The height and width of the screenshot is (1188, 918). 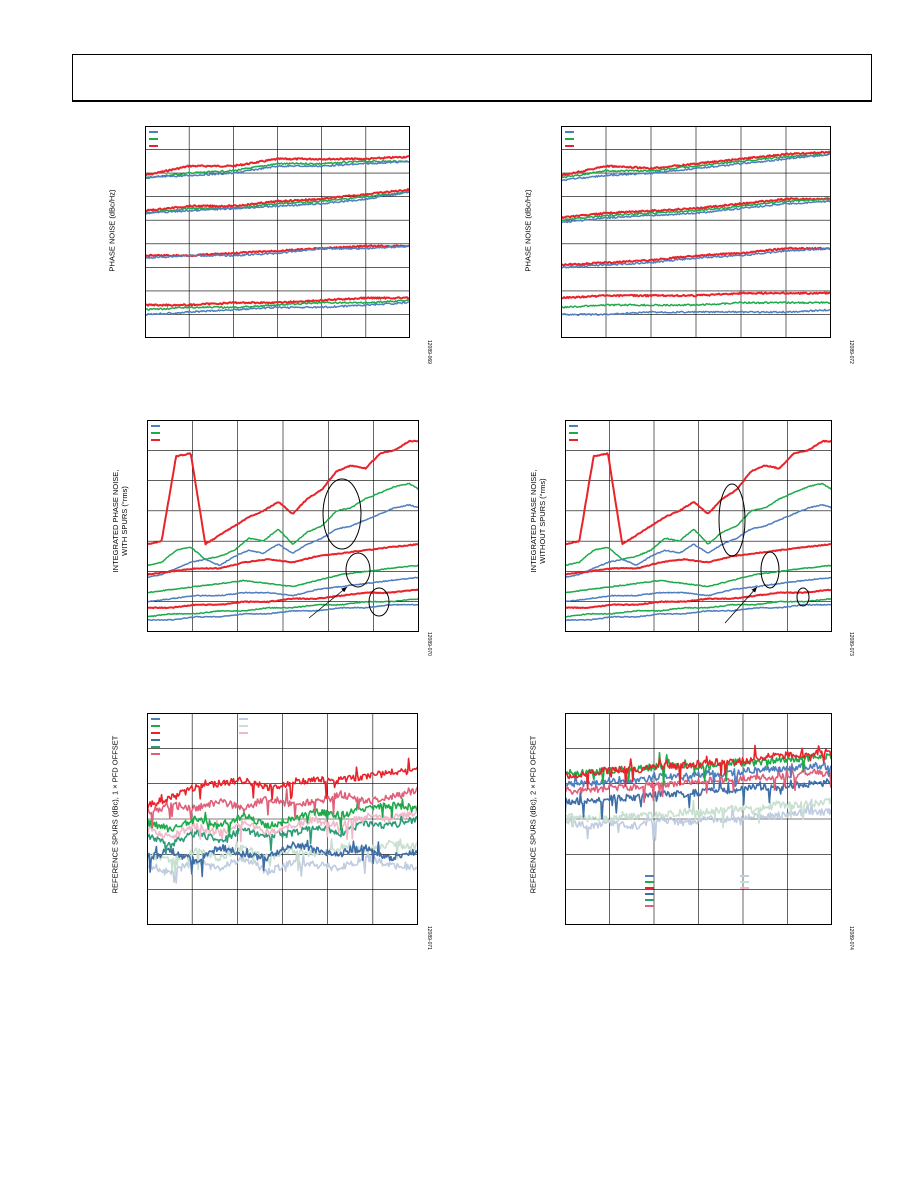 What do you see at coordinates (429, 644) in the screenshot?
I see `figure-id: 12089-070` at bounding box center [429, 644].